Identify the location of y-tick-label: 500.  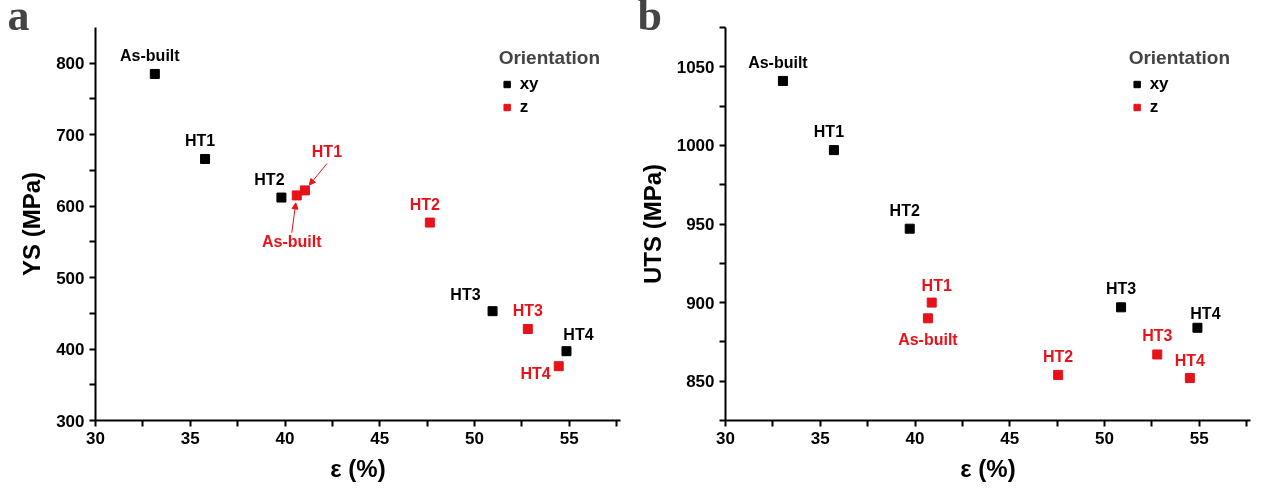
(70, 278).